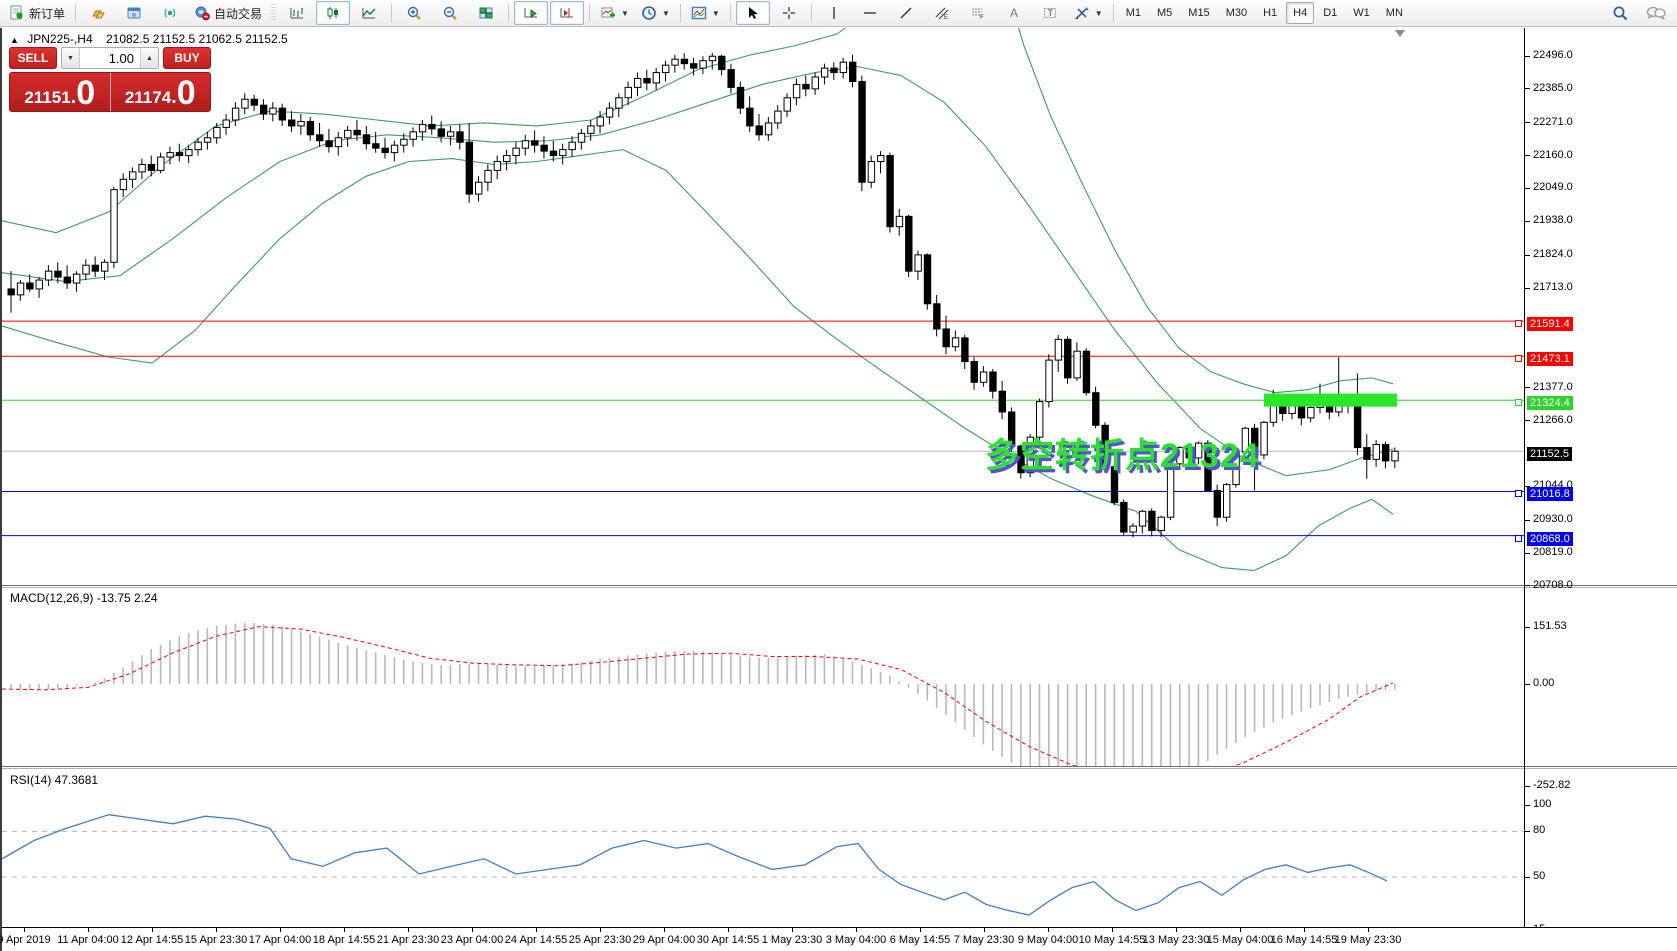  Describe the element at coordinates (1133, 13) in the screenshot. I see `timeframe-button-m1: M1` at that location.